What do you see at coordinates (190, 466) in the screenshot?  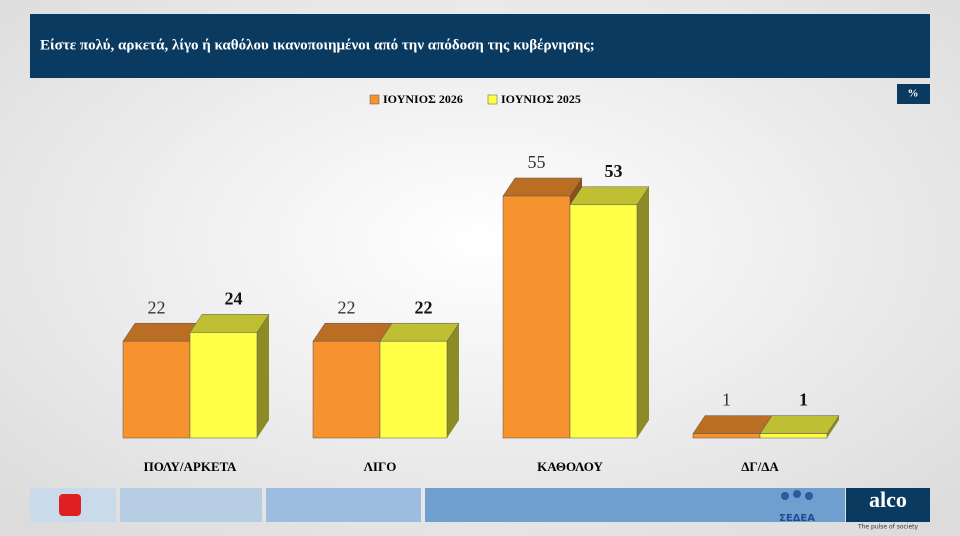 I see `x-tick-label: ΠΟΛΥ/ΑΡΚΕΤΑ` at bounding box center [190, 466].